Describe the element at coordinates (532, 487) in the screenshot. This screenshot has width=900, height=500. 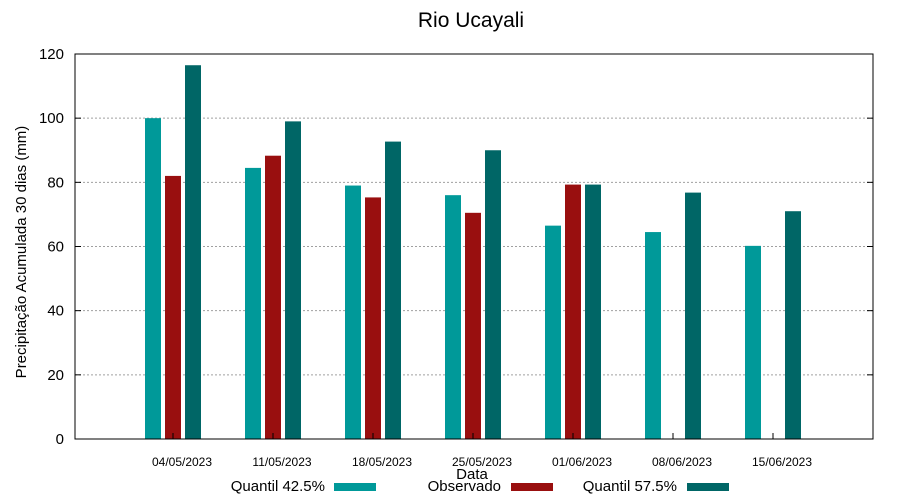
I see `legend-swatch-observado` at that location.